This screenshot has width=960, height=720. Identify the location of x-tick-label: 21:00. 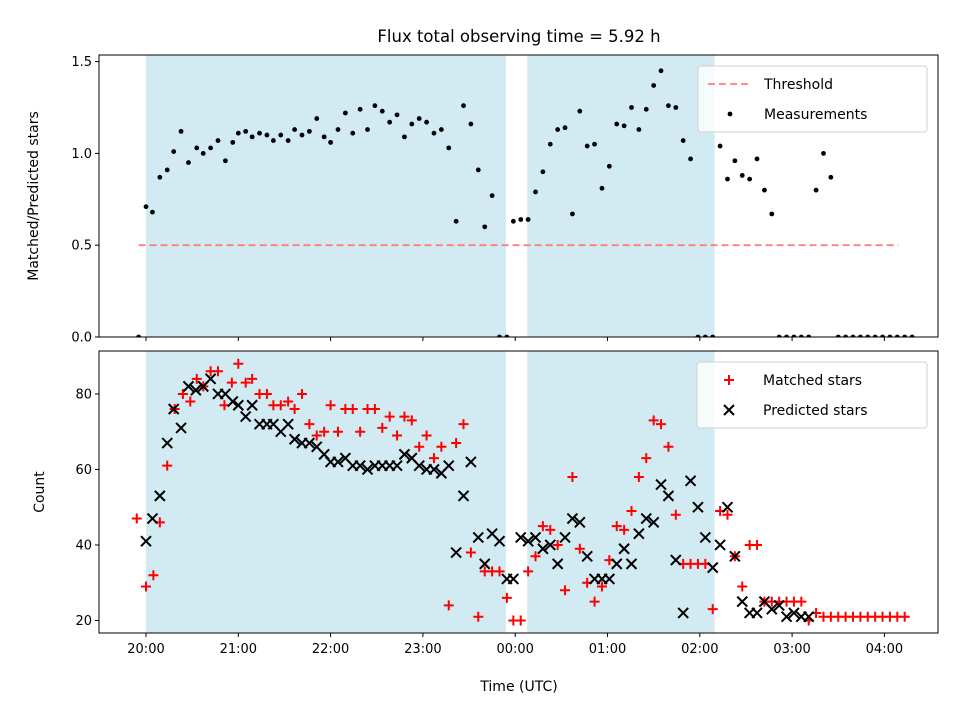
(238, 649).